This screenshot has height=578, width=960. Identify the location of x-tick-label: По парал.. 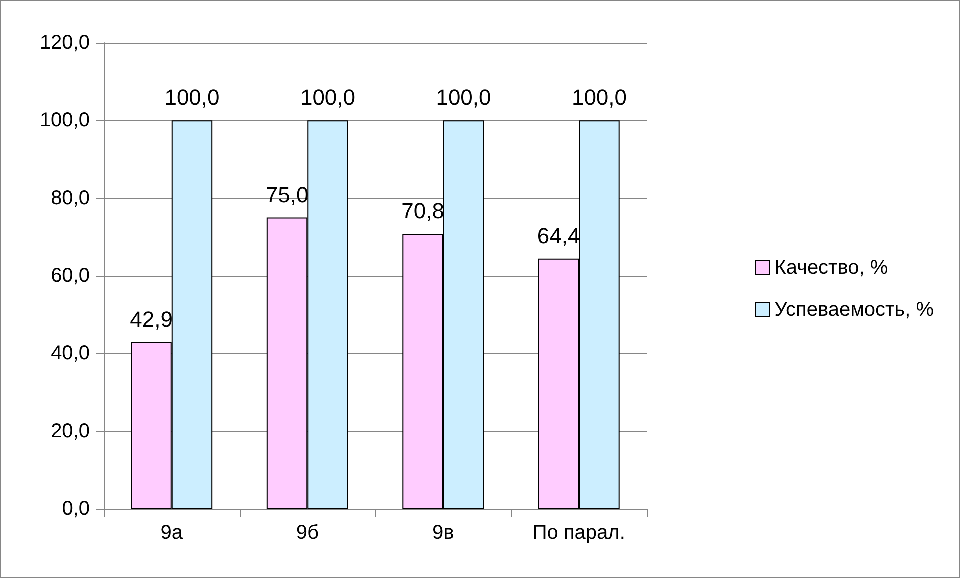
(579, 533).